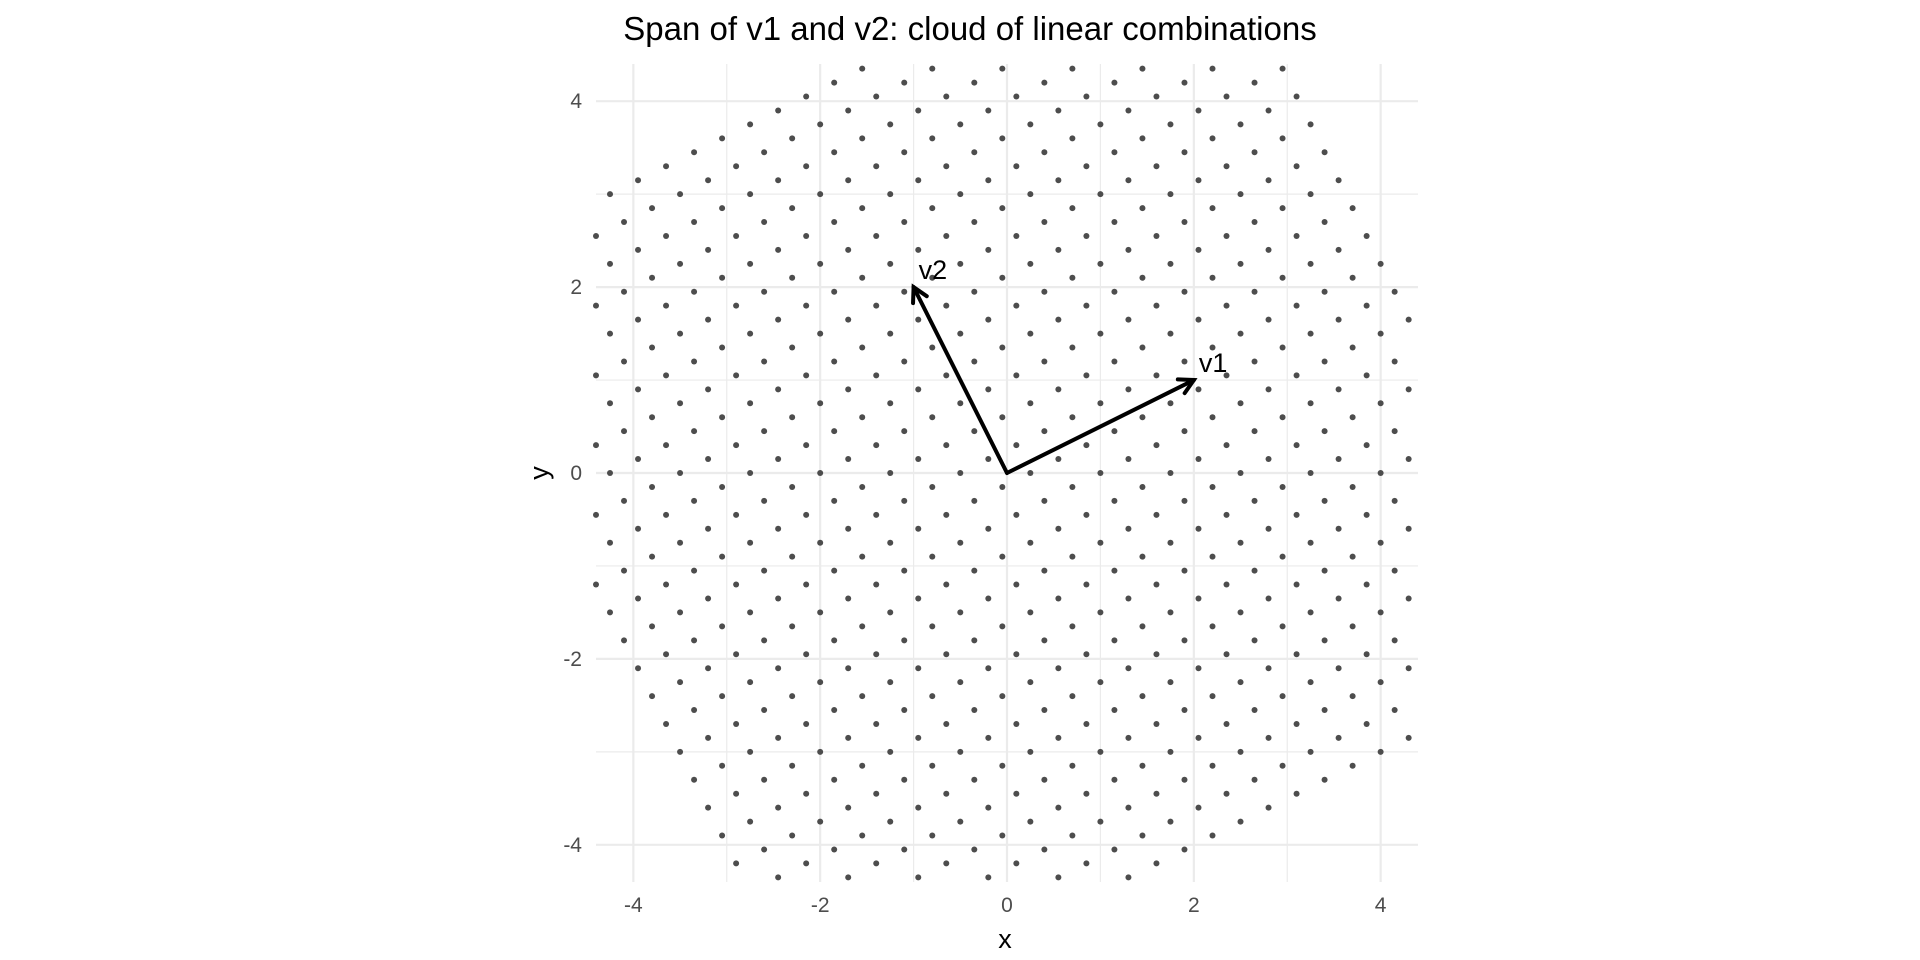 This screenshot has height=960, width=1920. What do you see at coordinates (1100, 426) in the screenshot?
I see `vector-v1-shaft` at bounding box center [1100, 426].